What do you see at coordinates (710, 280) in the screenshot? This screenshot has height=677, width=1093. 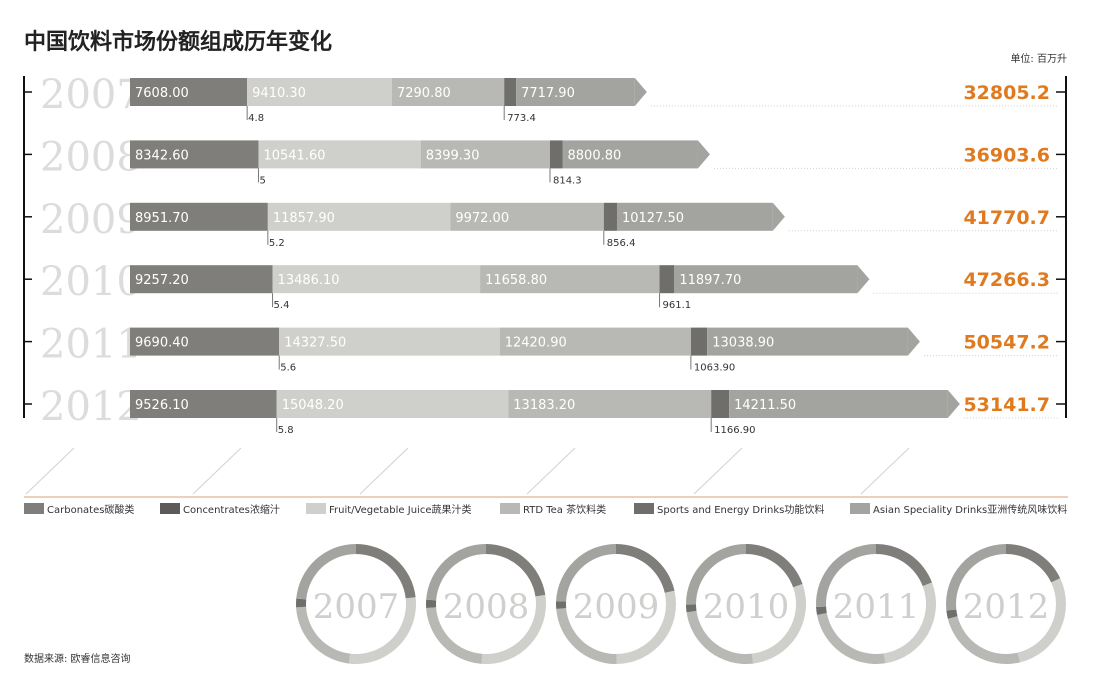 I see `bar-label-asian: 11897.70` at bounding box center [710, 280].